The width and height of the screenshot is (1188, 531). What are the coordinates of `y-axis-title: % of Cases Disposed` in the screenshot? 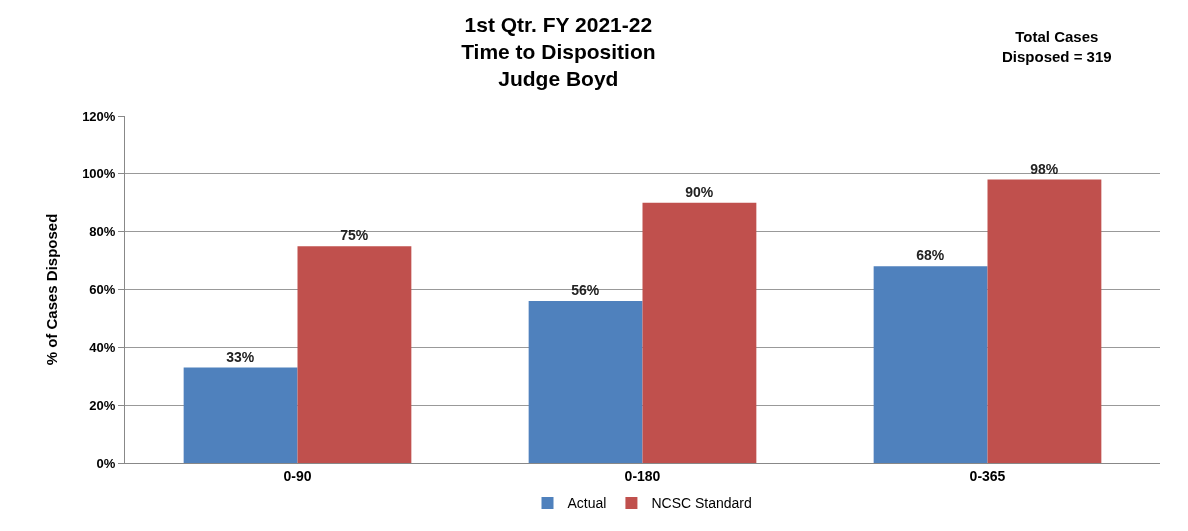 It's located at (52, 289).